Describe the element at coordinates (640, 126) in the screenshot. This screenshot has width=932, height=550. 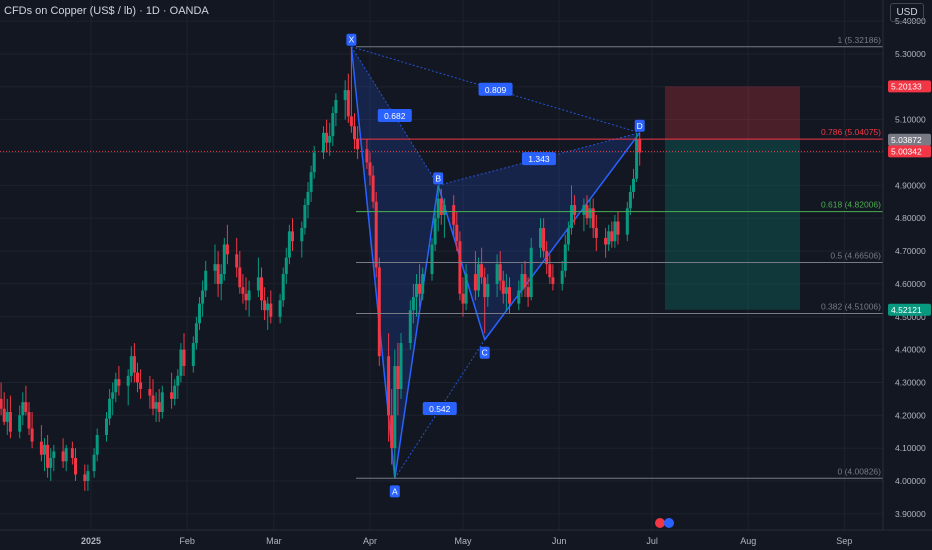
I see `point-label-text: D` at that location.